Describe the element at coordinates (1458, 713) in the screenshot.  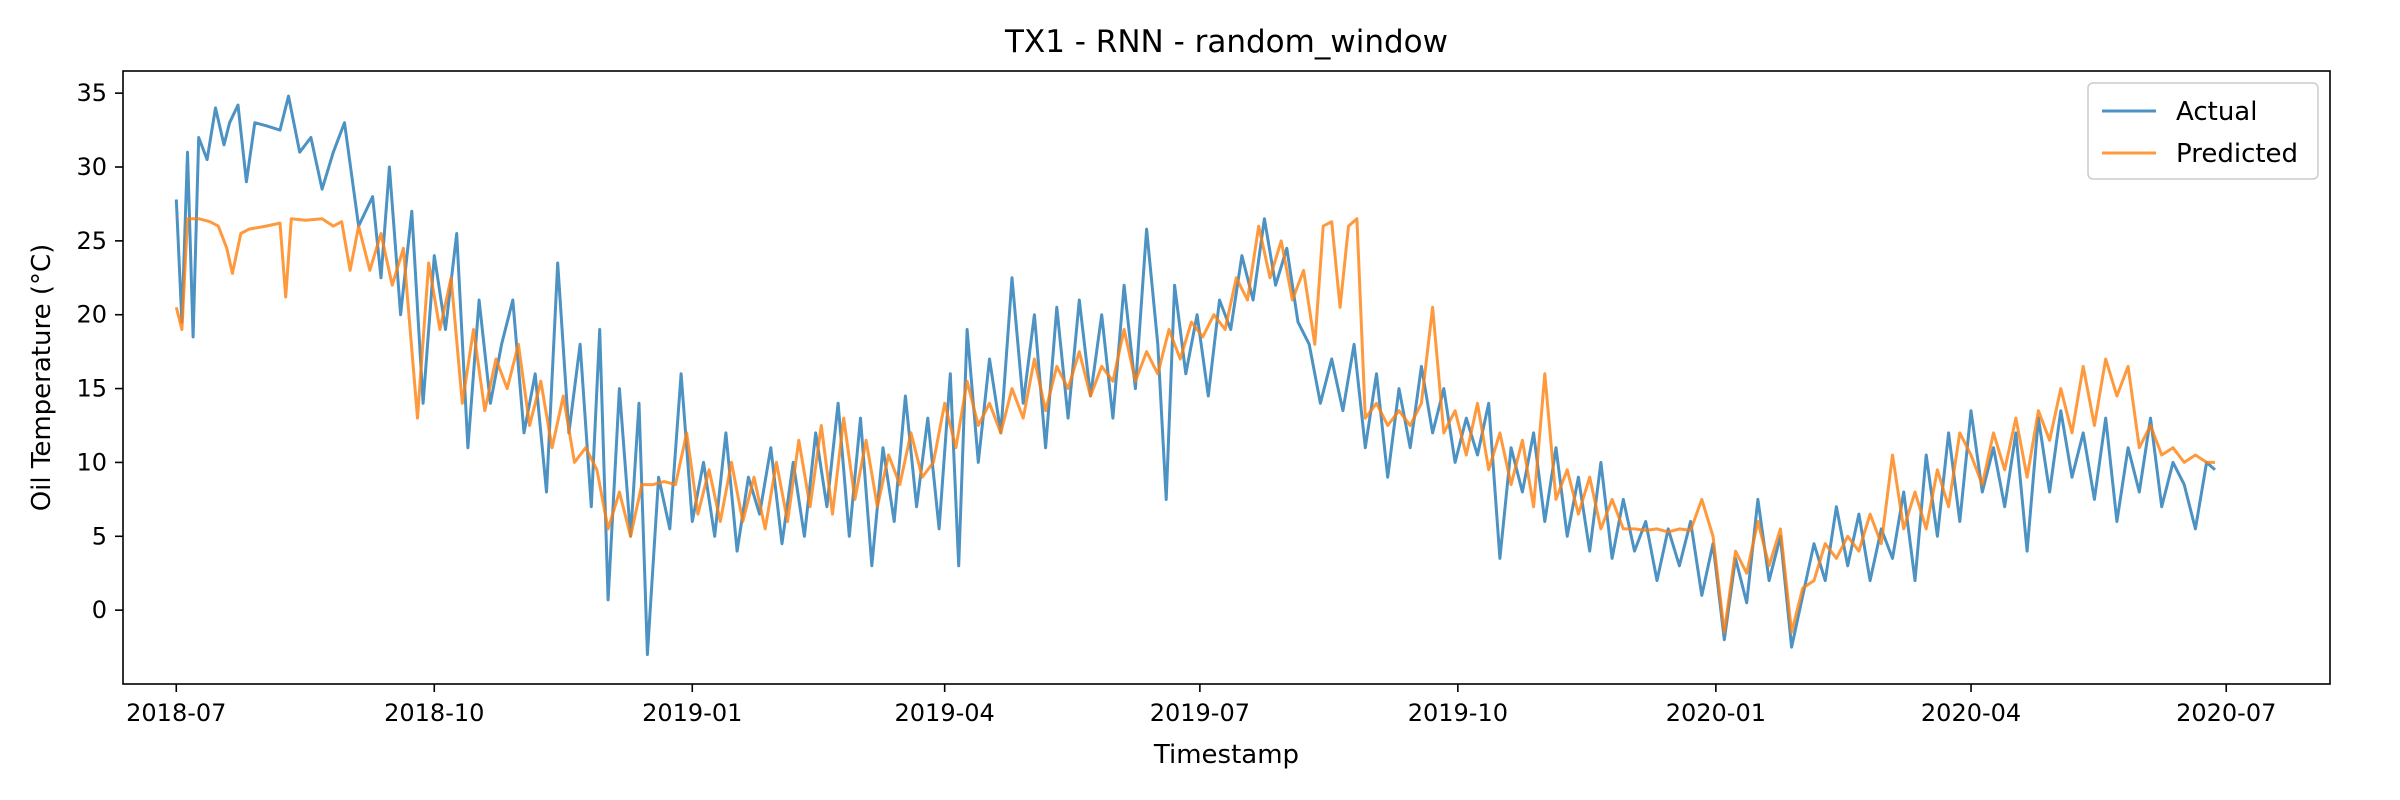
I see `x-tick-label: 2019-10` at that location.